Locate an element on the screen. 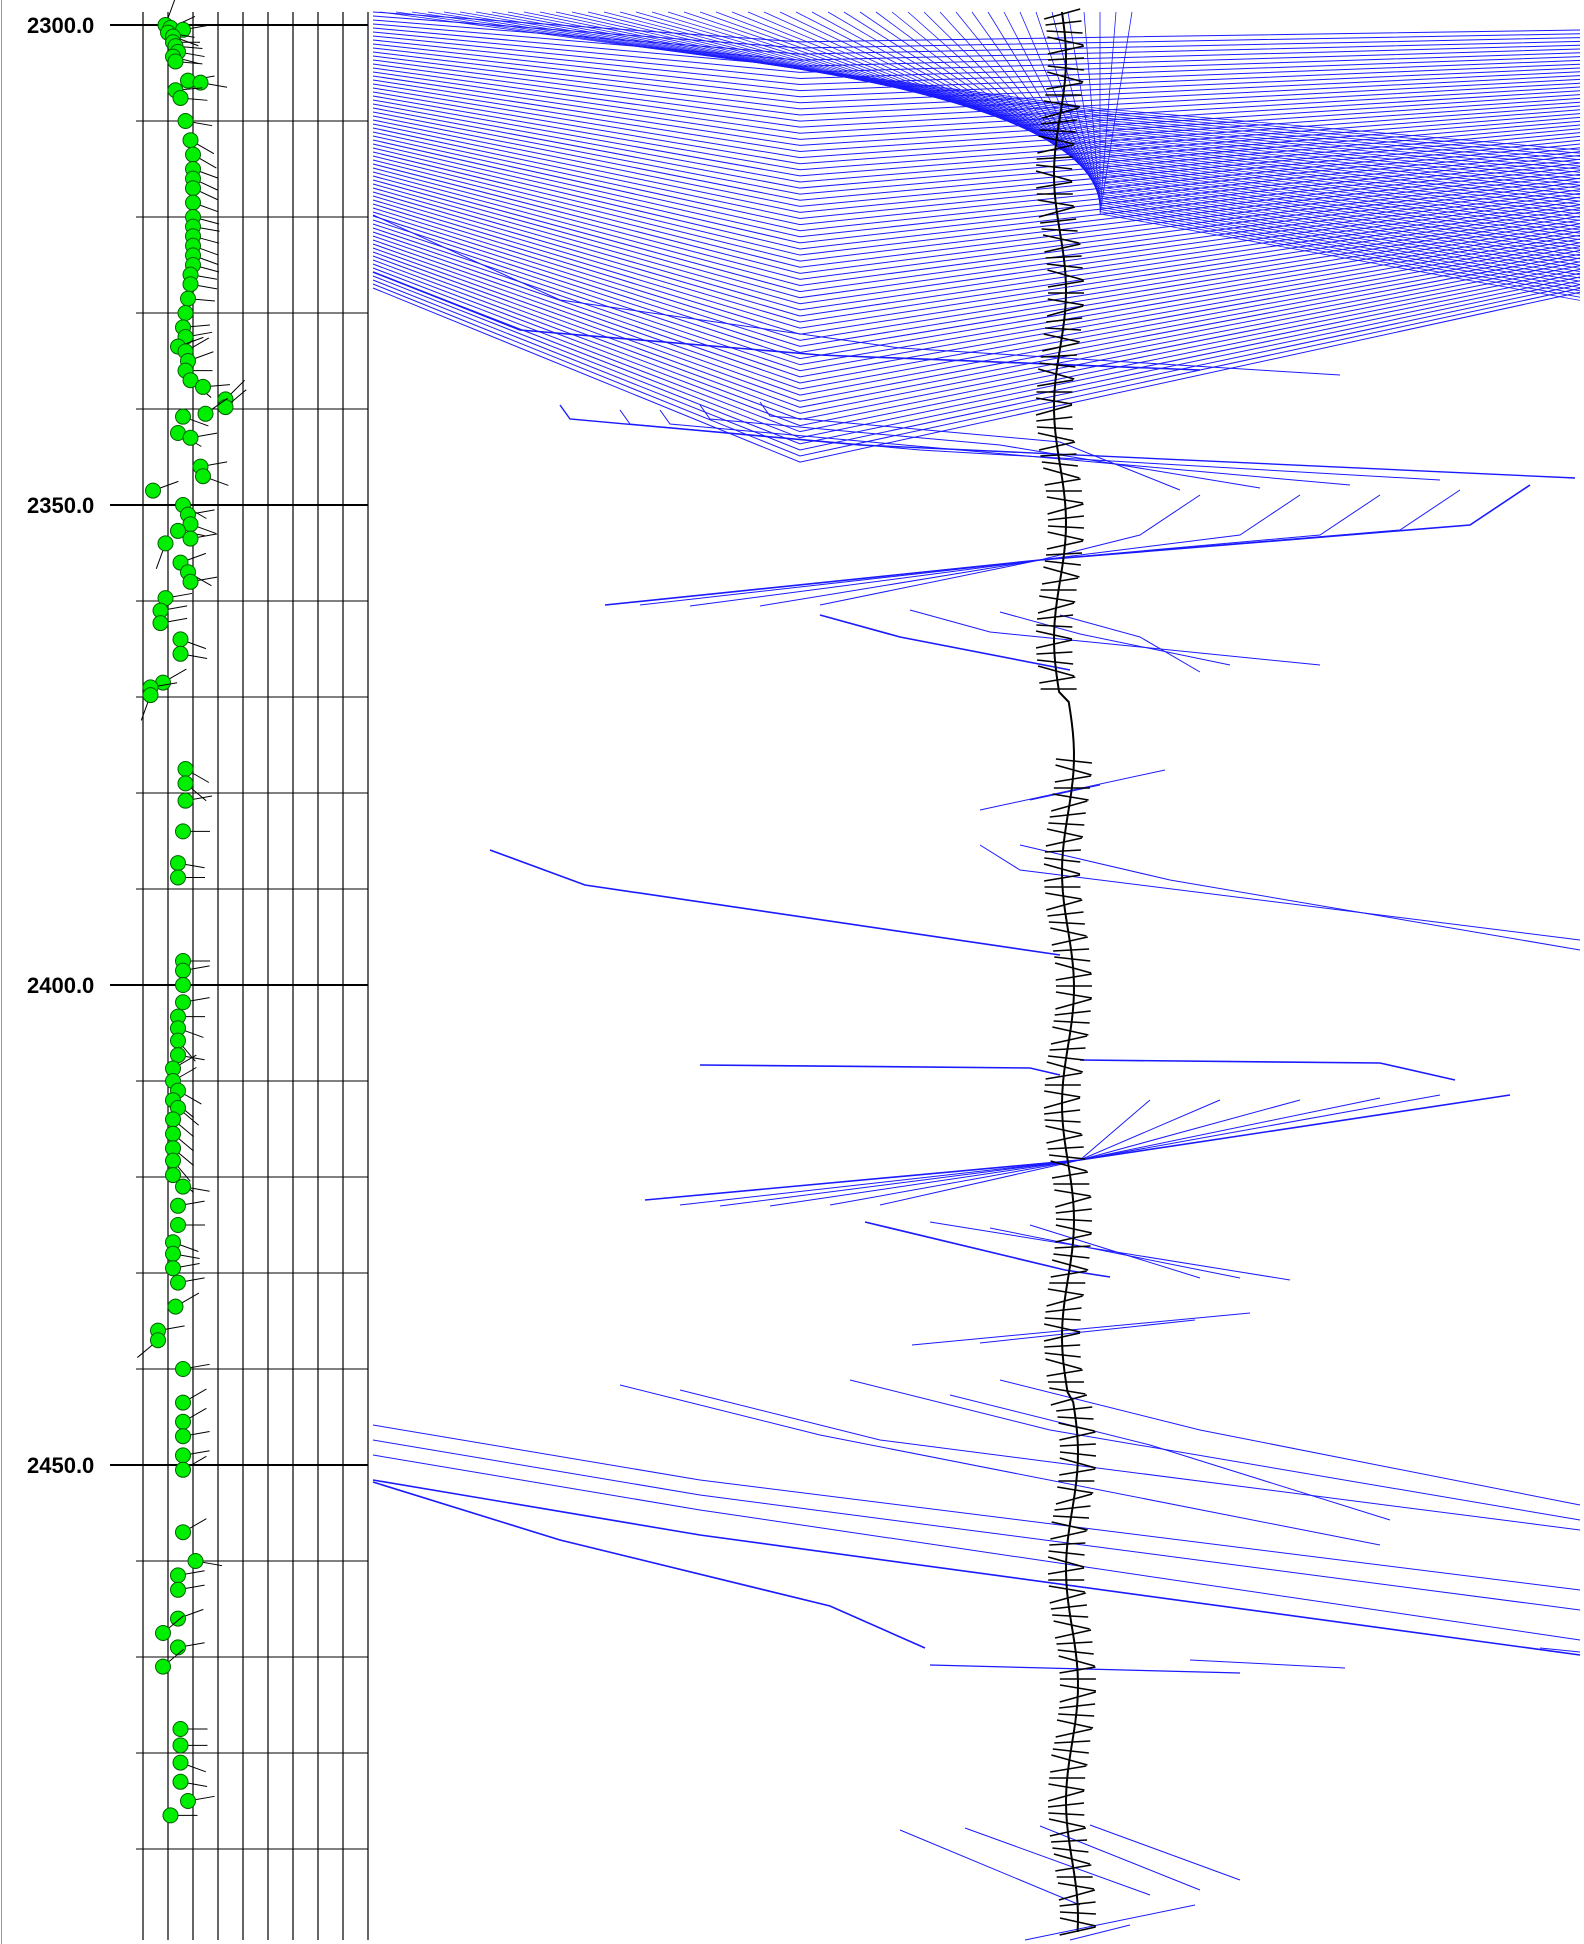 This screenshot has width=1584, height=1944. z-bed-upper is located at coordinates (1005, 447).